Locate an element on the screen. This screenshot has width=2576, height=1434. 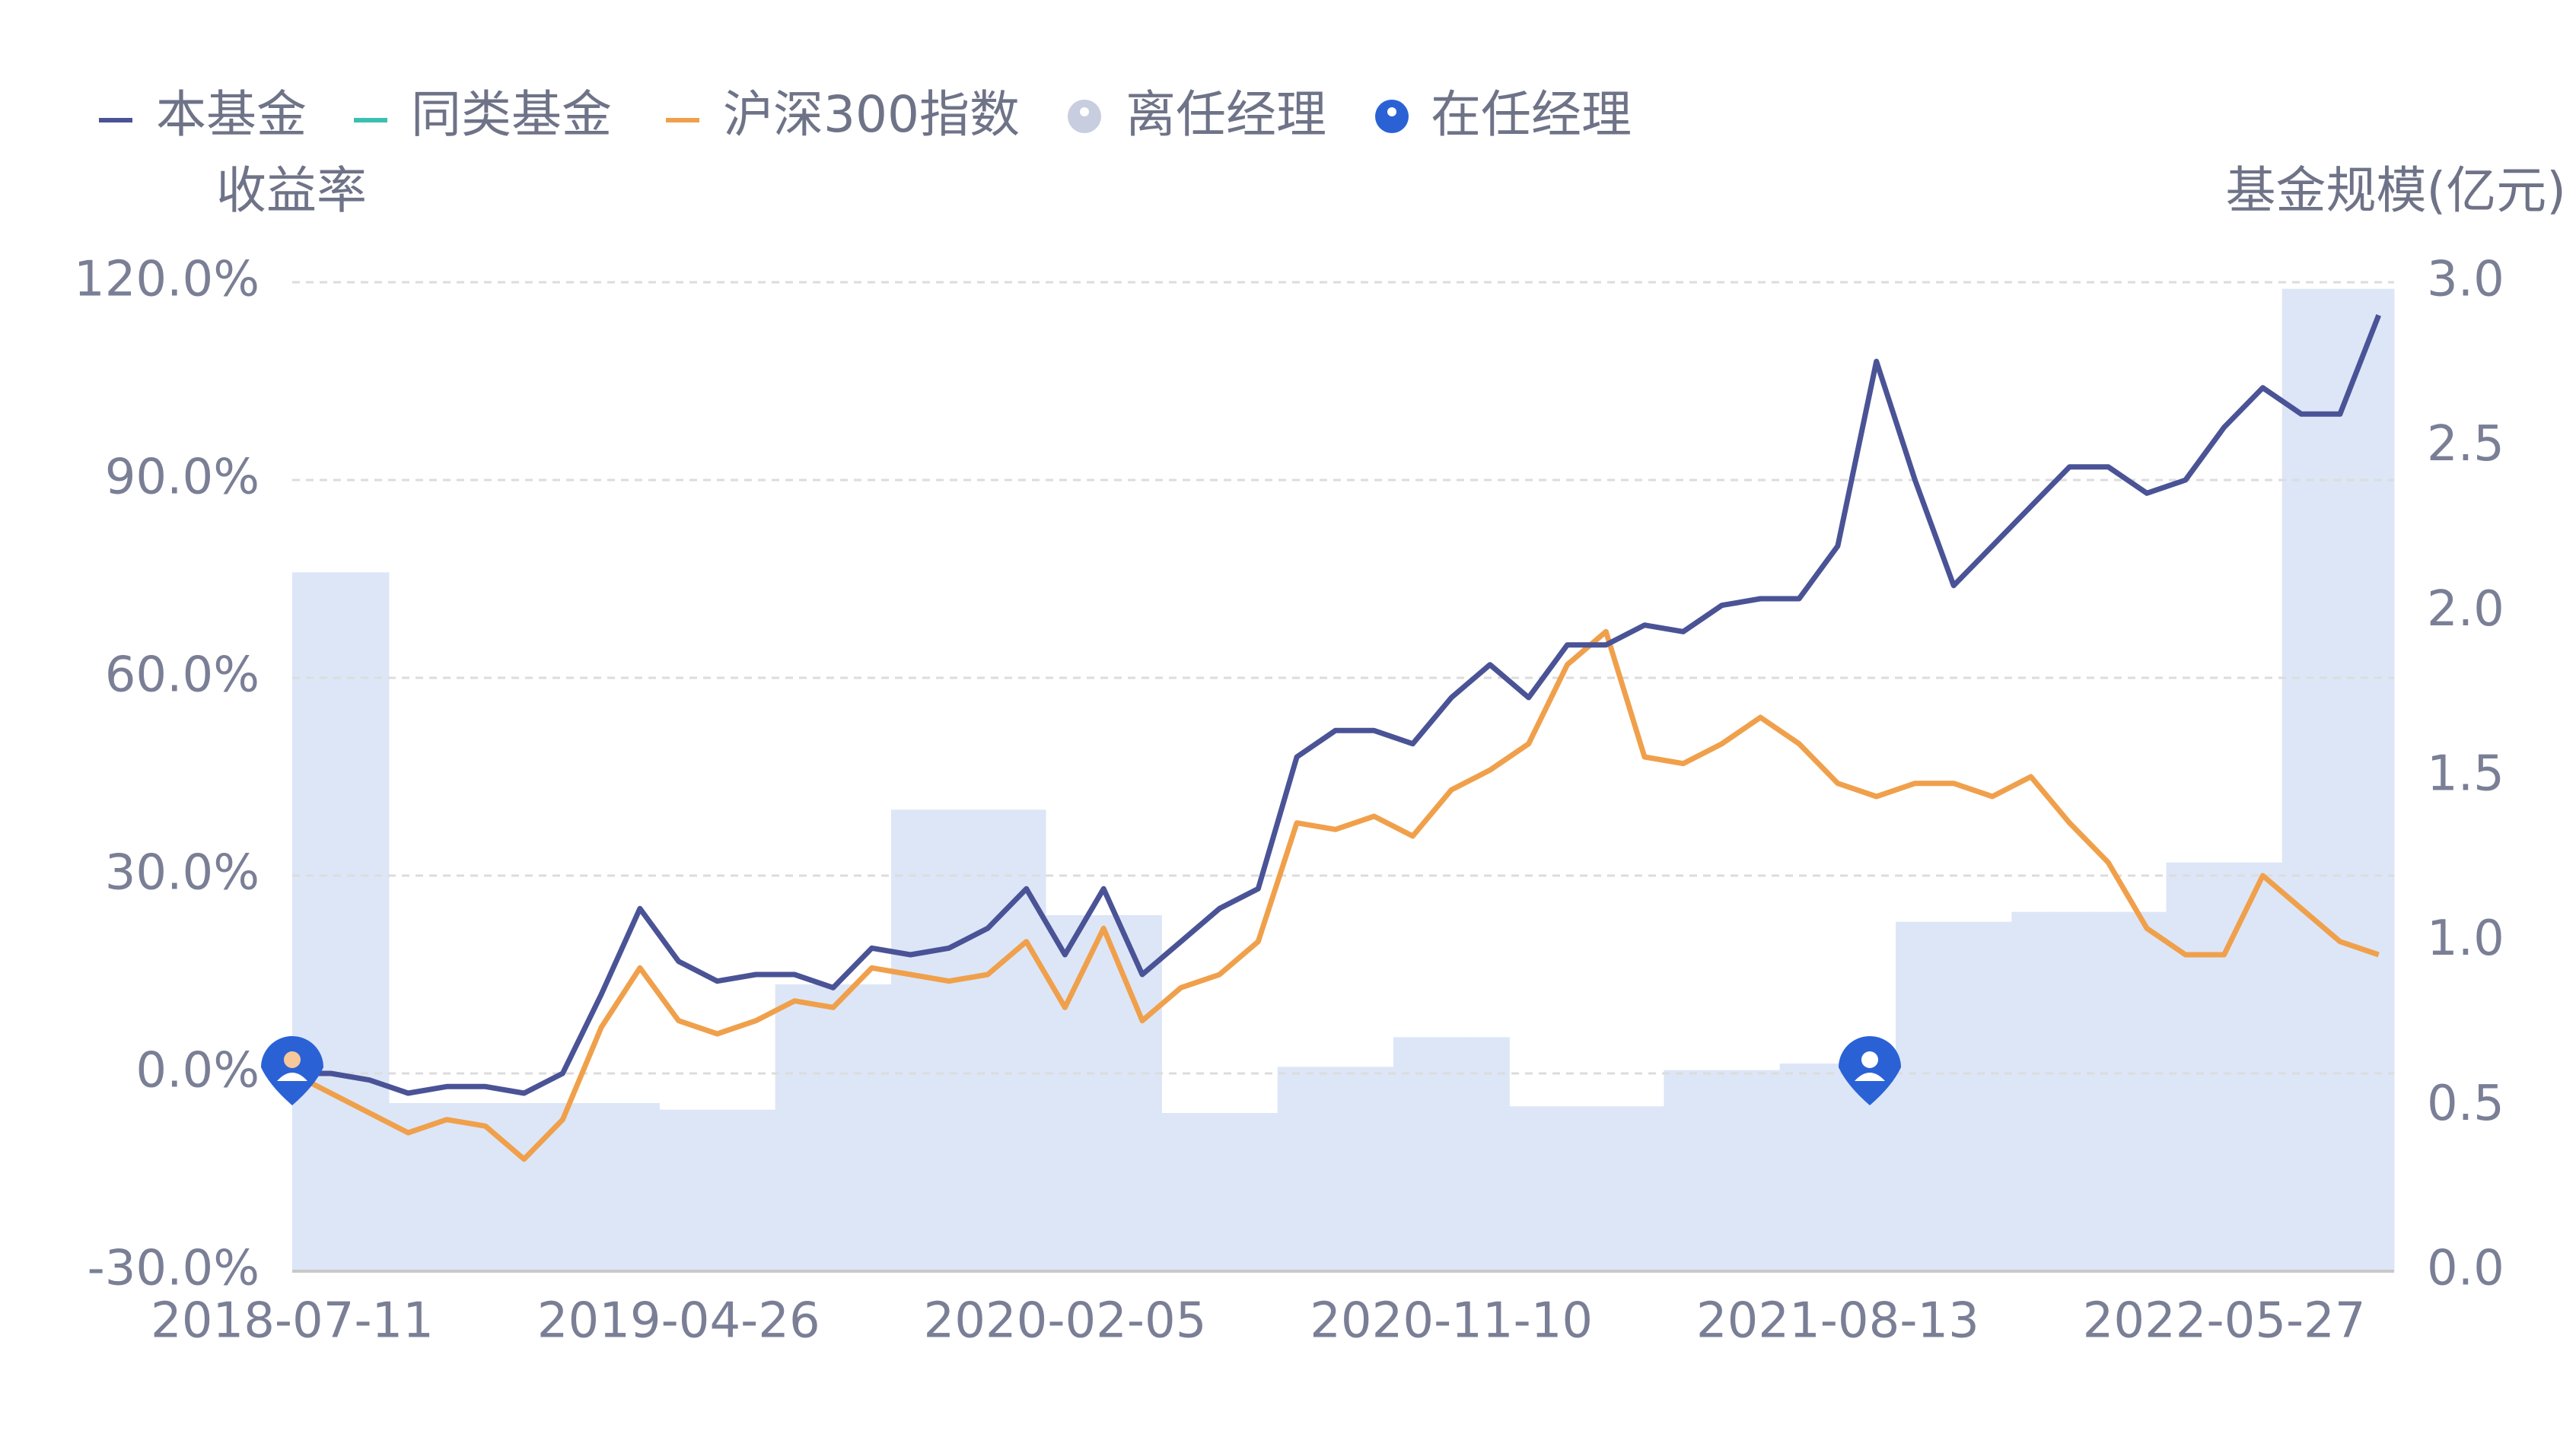
legend-label: 同类基金 is located at coordinates (511, 114).